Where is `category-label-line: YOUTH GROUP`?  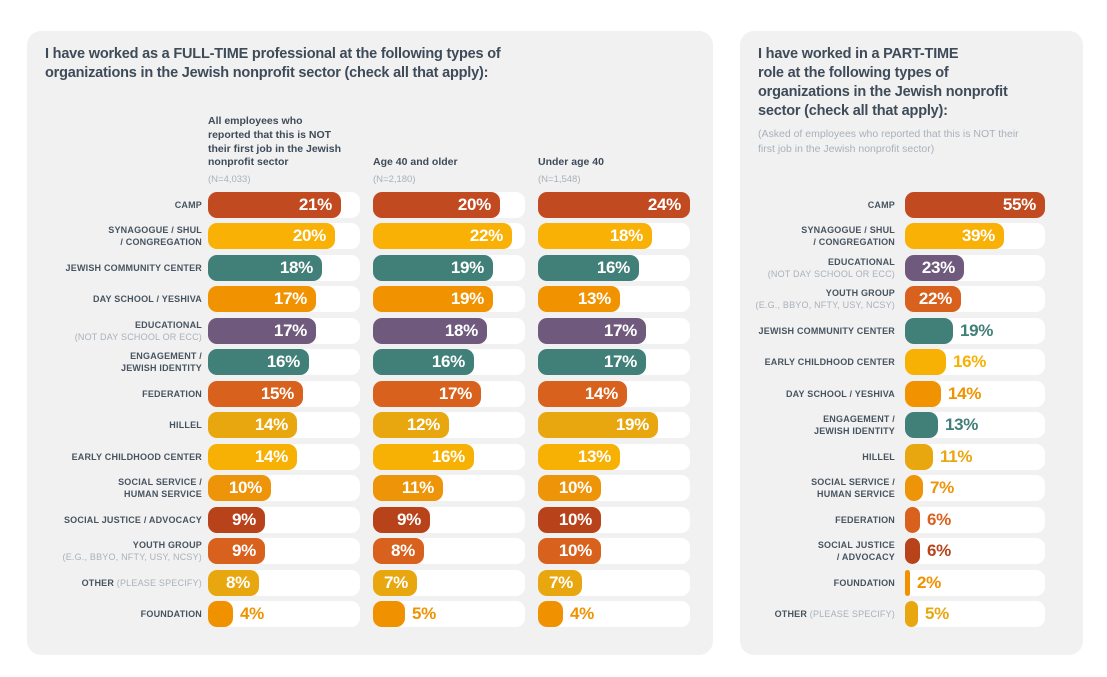
category-label-line: YOUTH GROUP is located at coordinates (824, 293).